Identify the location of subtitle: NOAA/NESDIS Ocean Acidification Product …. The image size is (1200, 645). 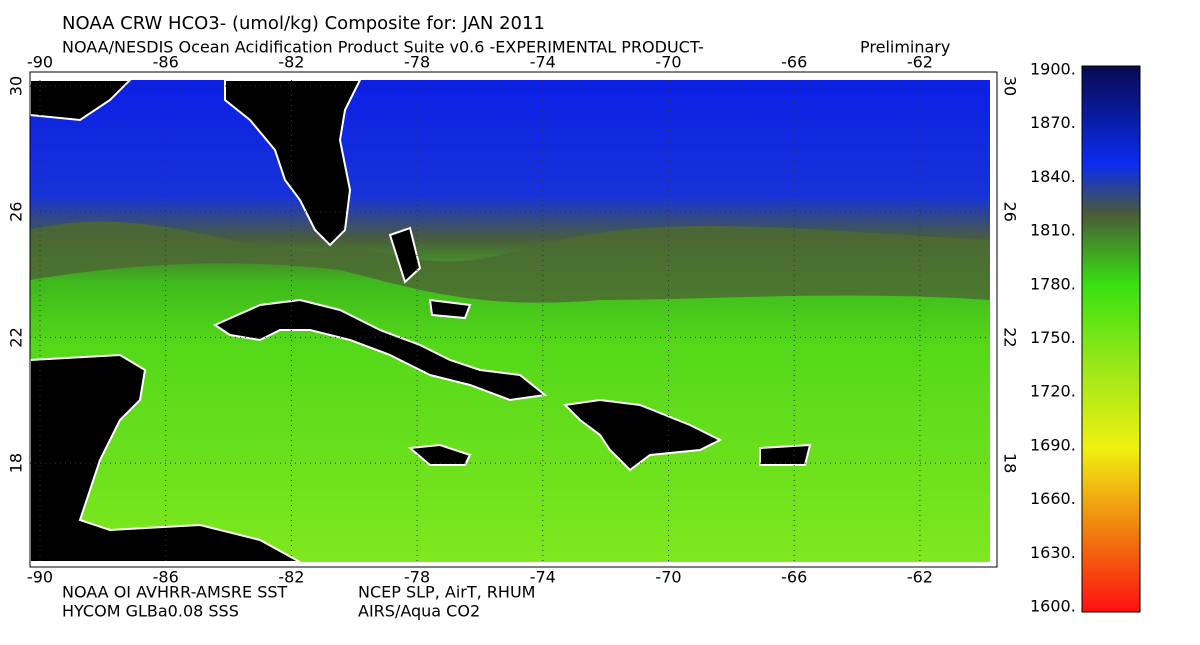
(383, 47).